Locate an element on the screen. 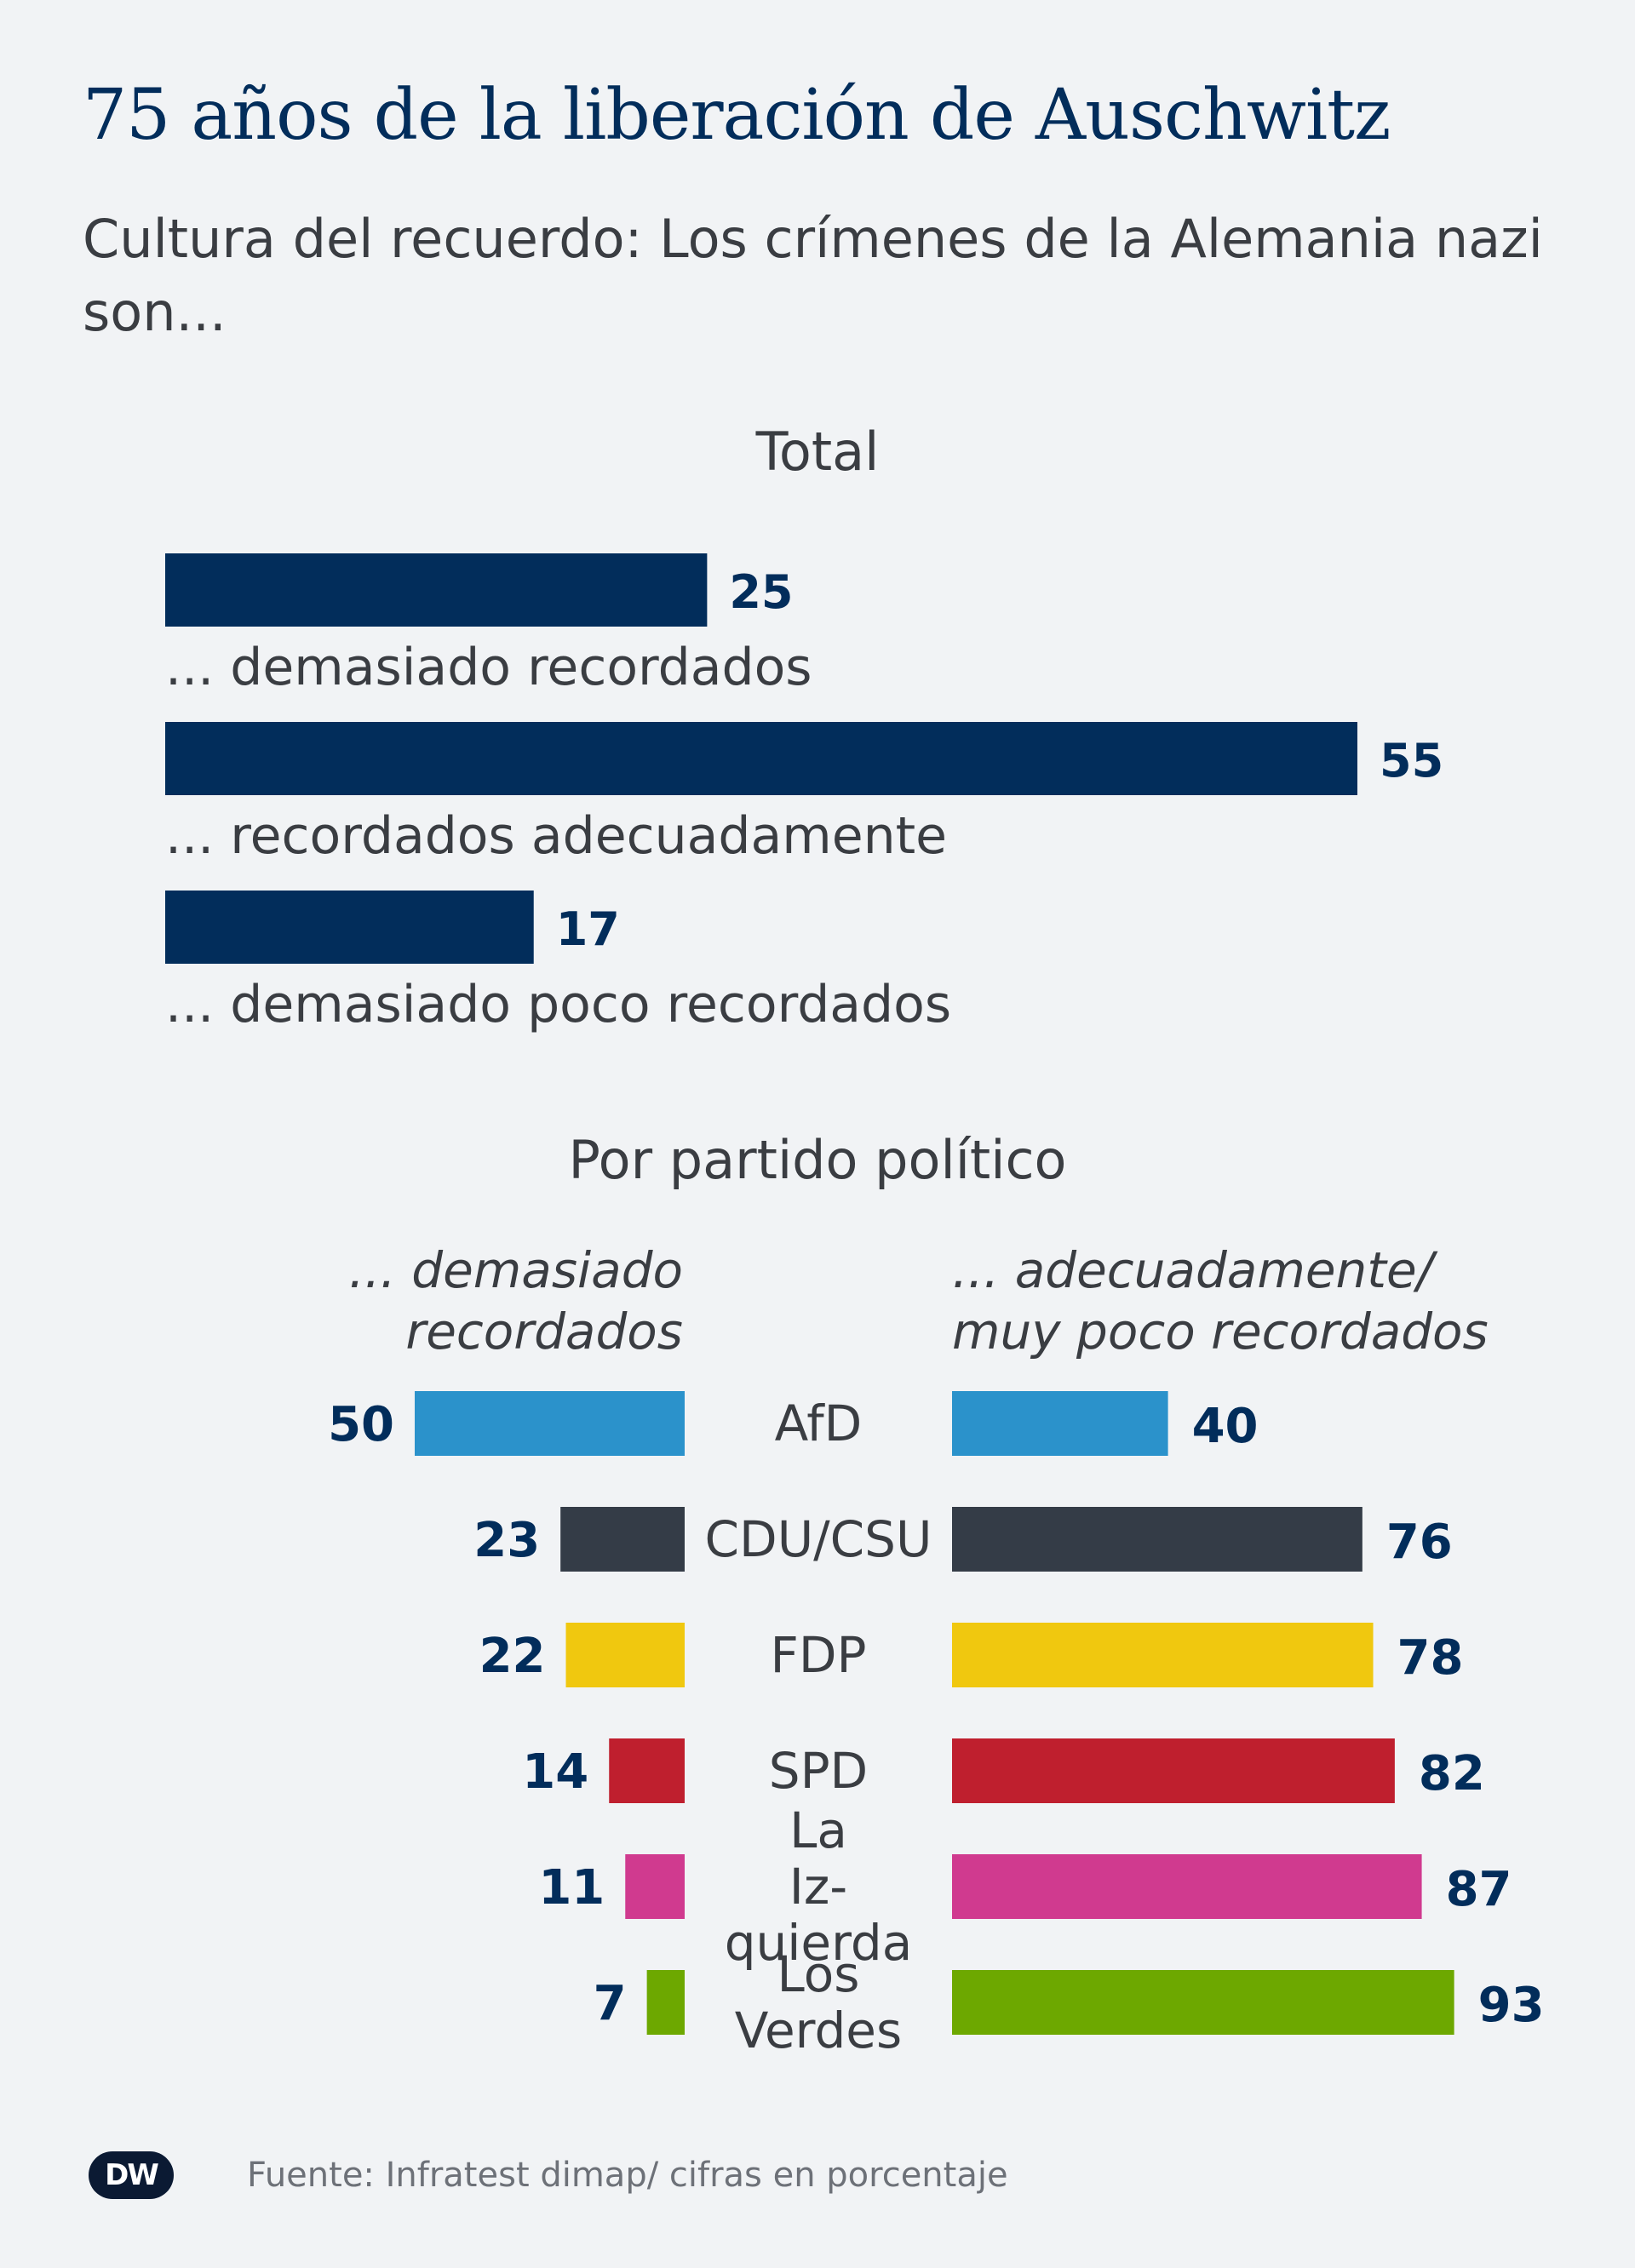  total-category-label: ... demasiado recordados is located at coordinates (489, 667).